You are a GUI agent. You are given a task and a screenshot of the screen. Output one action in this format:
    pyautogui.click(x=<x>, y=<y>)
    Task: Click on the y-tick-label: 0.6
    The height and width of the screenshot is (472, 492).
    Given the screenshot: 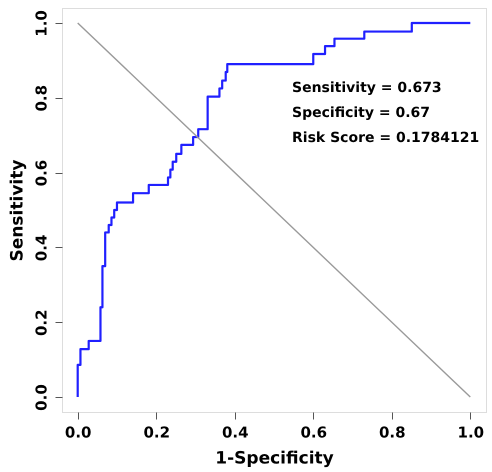 What is the action you would take?
    pyautogui.click(x=41, y=173)
    